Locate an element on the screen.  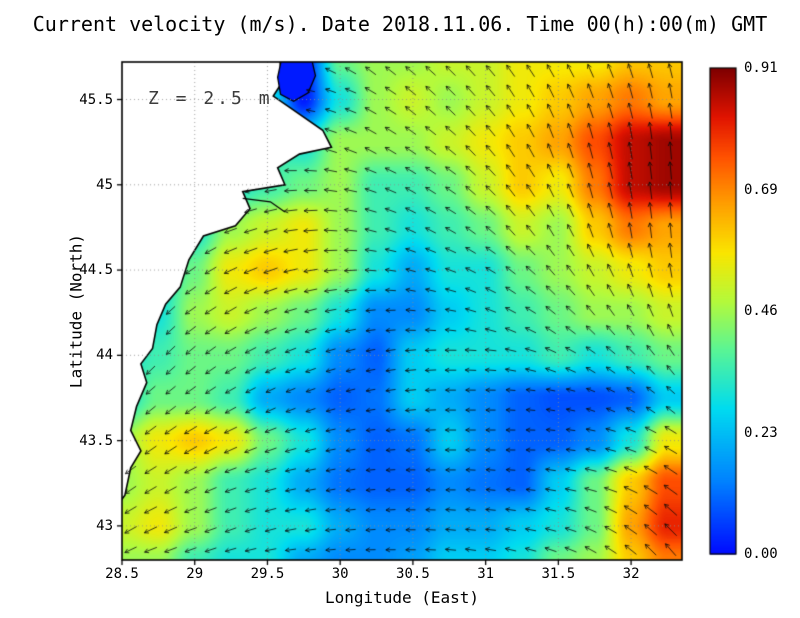
y-tick-label: 43.5 is located at coordinates (96, 440).